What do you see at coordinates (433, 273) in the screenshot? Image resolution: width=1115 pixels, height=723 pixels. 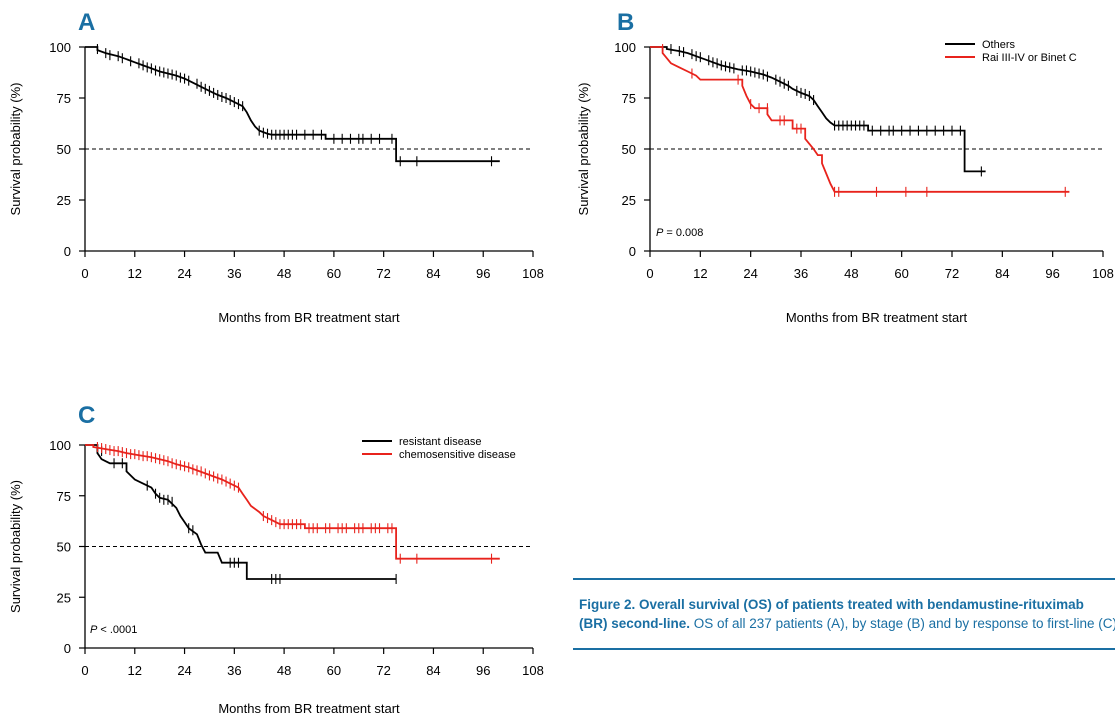 I see `panel-a-x-tick-label: 84` at bounding box center [433, 273].